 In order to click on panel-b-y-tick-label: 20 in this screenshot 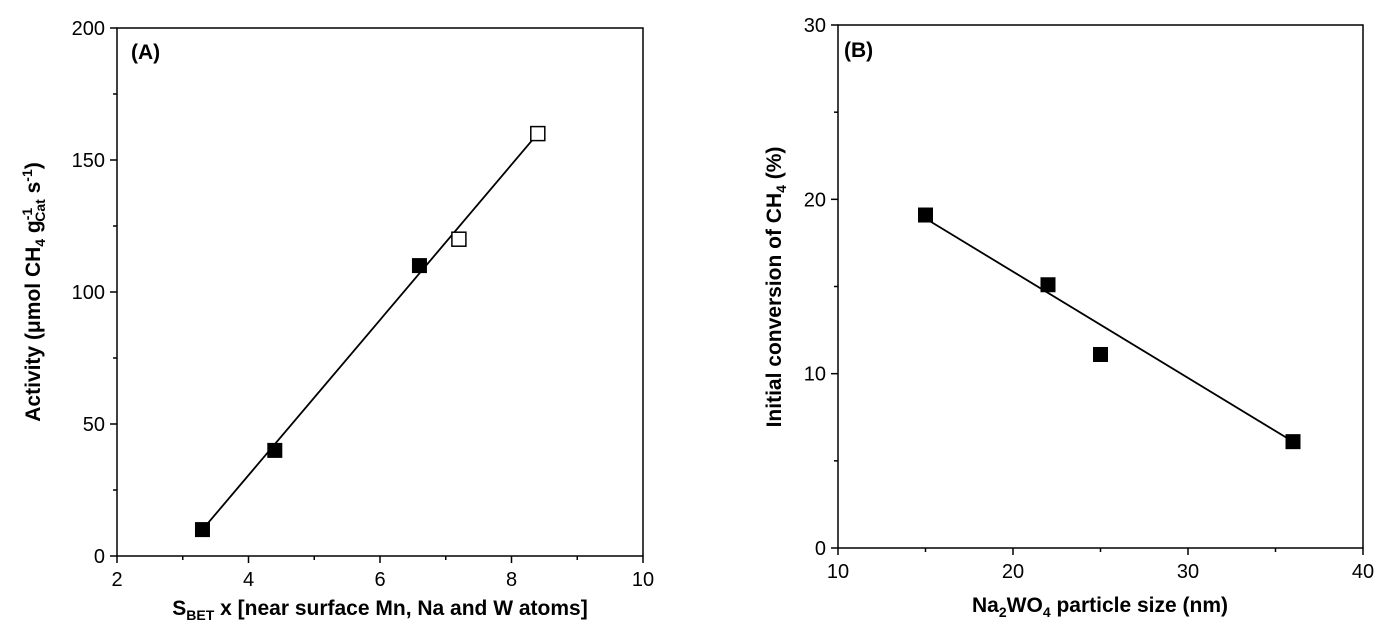, I will do `click(815, 200)`.